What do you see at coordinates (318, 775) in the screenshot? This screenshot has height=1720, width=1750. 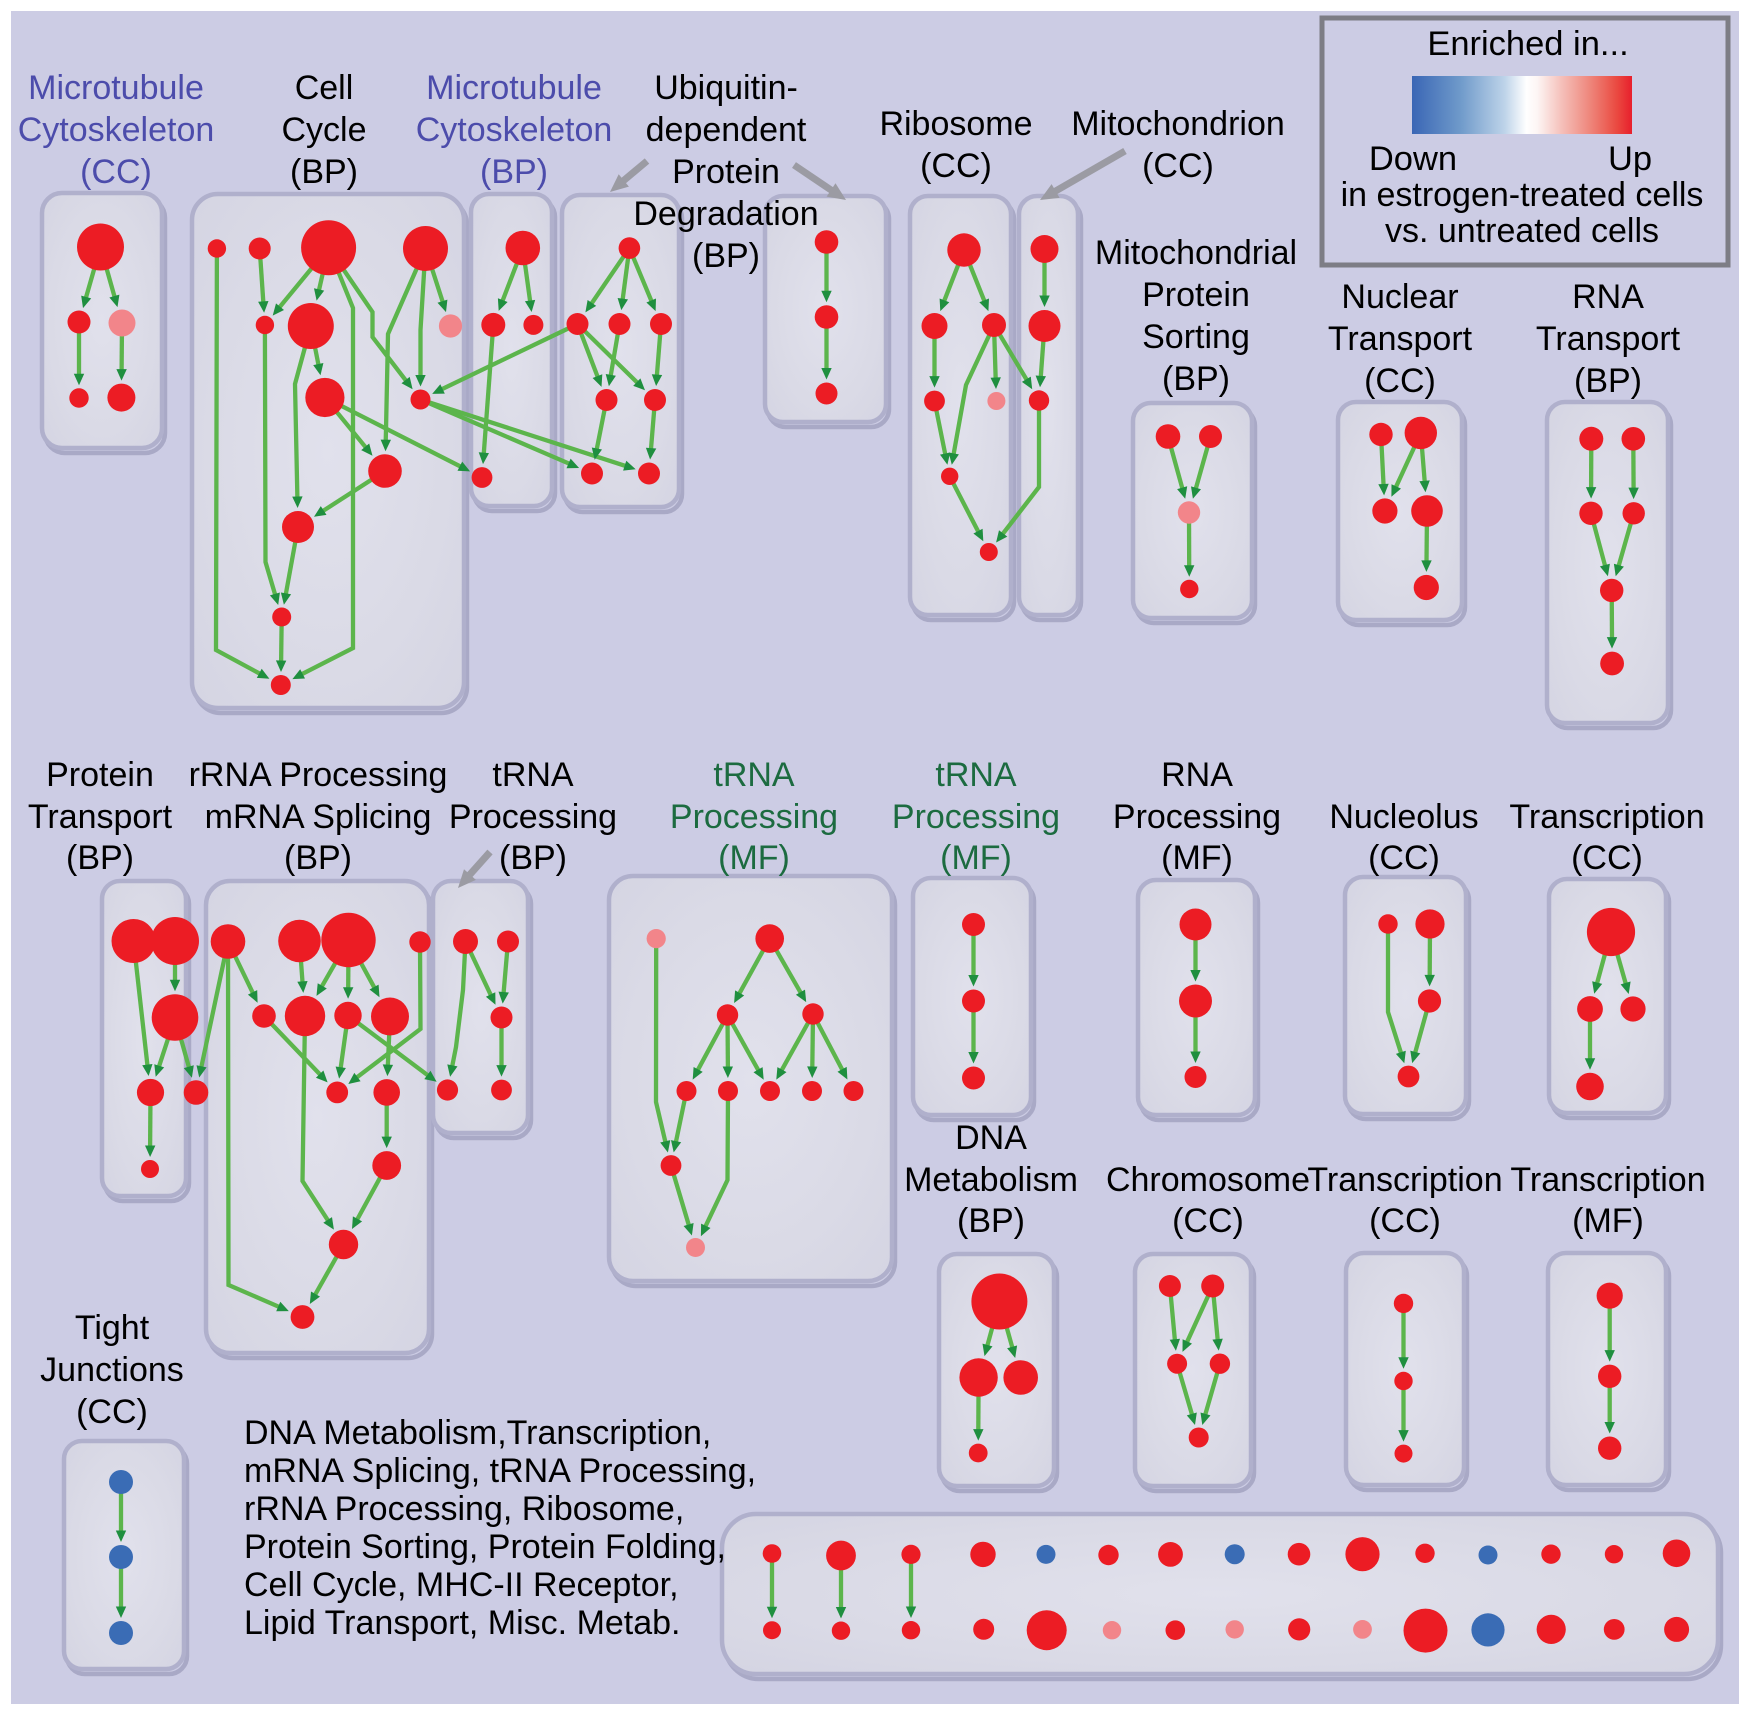 I see `svg-text: rRNA Processing` at bounding box center [318, 775].